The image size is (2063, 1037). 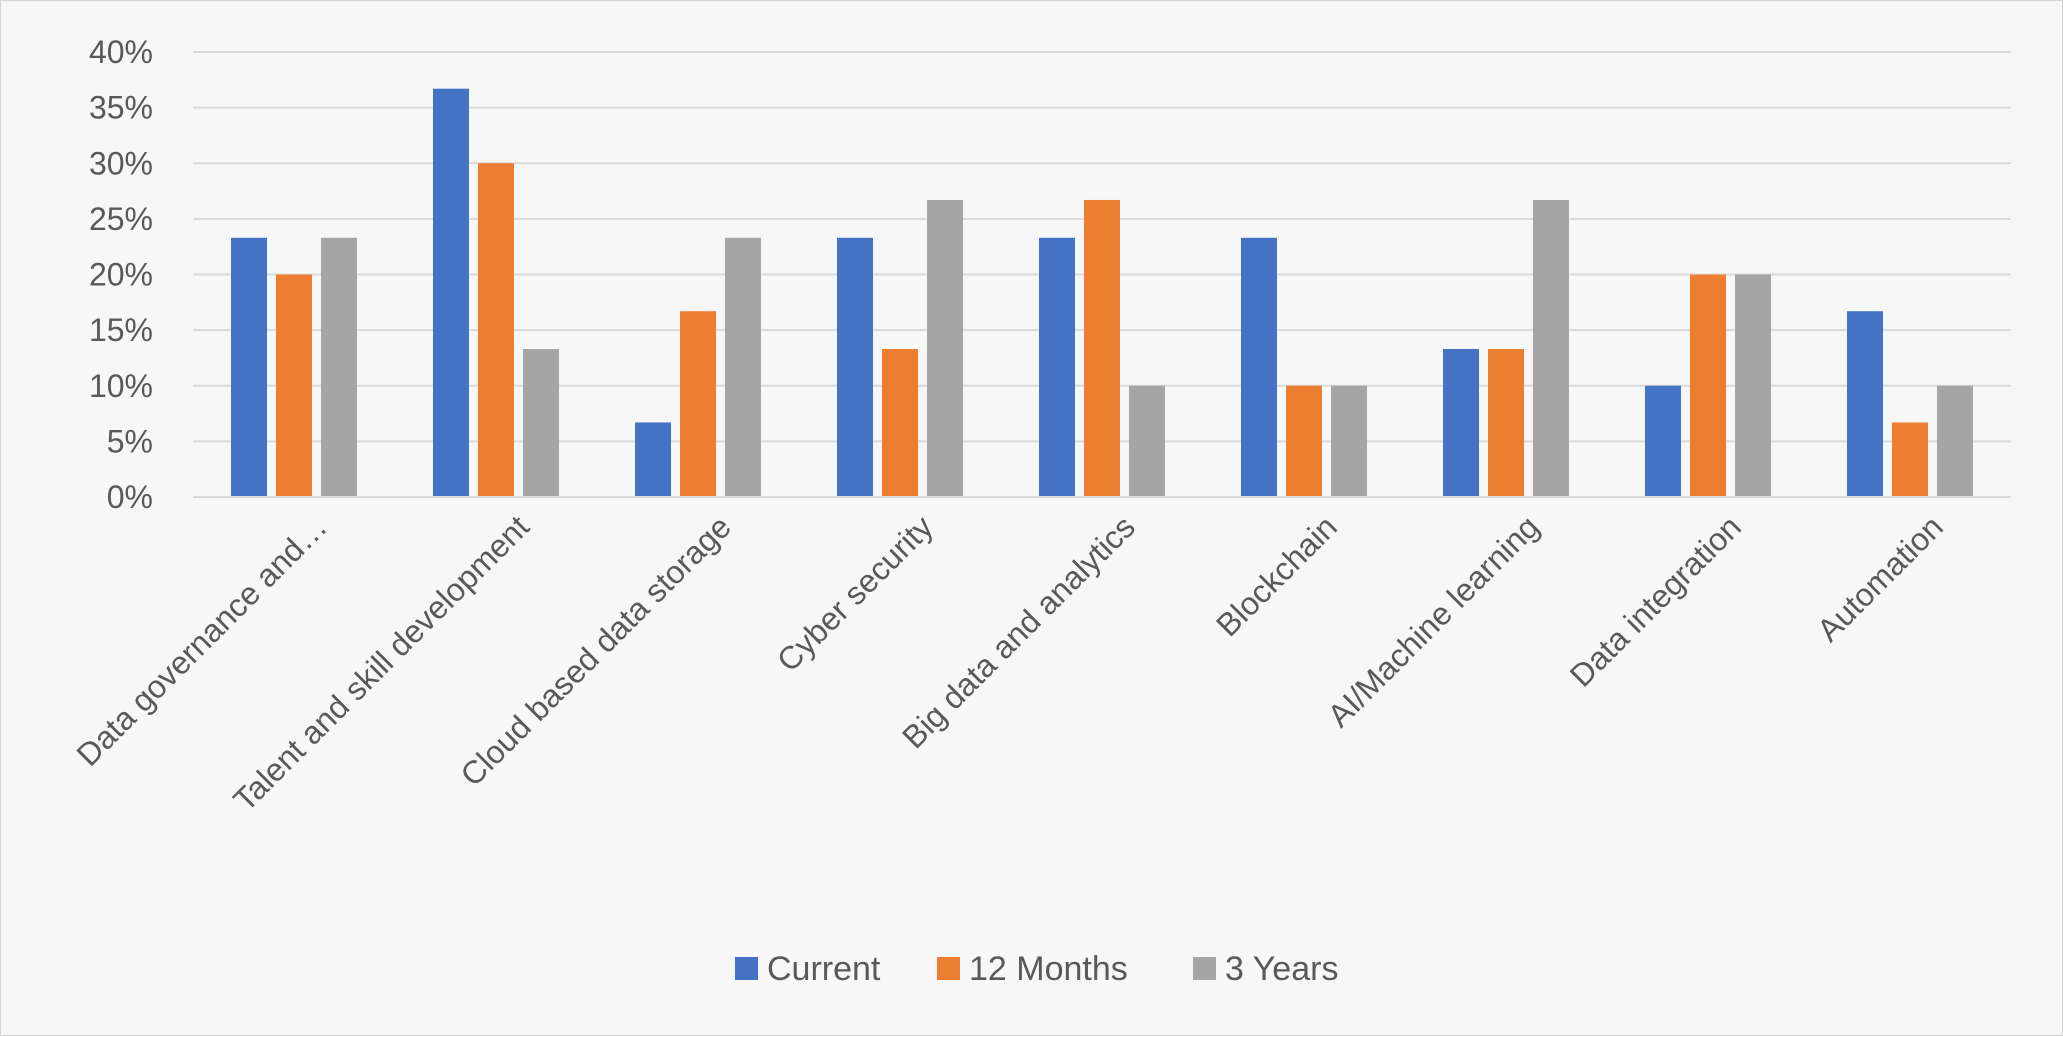 What do you see at coordinates (121, 108) in the screenshot?
I see `y-tick-label: 35%` at bounding box center [121, 108].